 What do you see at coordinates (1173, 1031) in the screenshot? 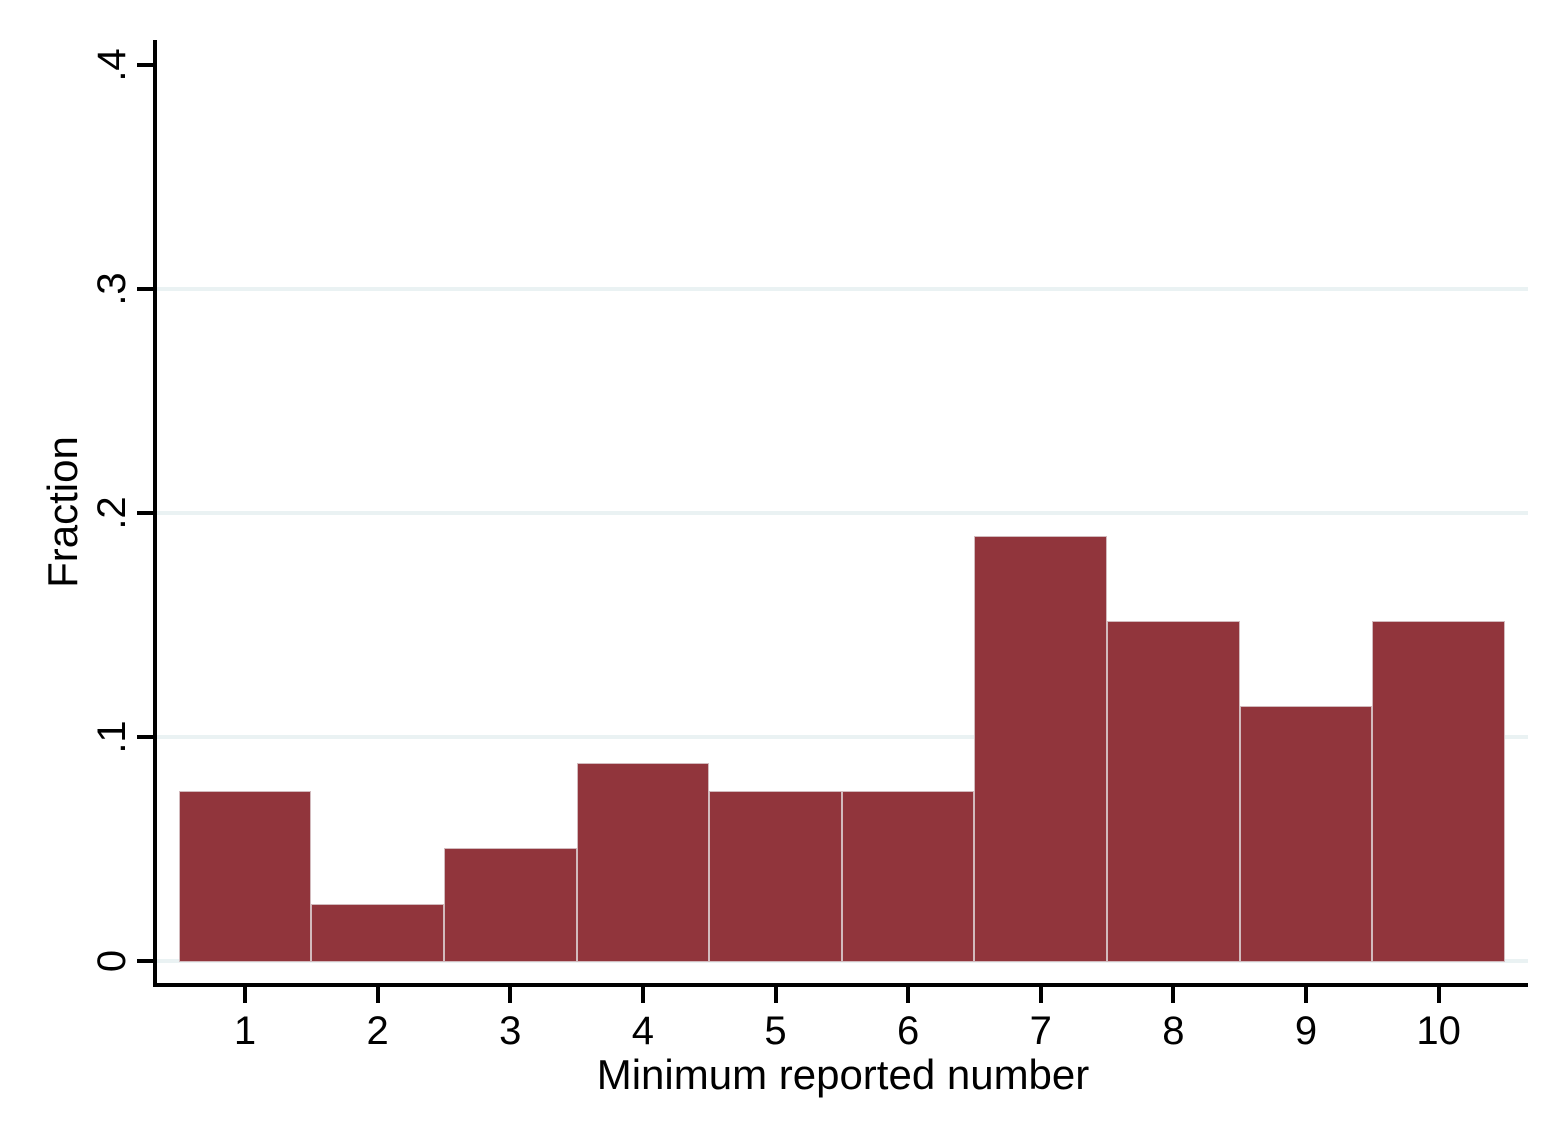
I see `x-tick-label-8: 8` at bounding box center [1173, 1031].